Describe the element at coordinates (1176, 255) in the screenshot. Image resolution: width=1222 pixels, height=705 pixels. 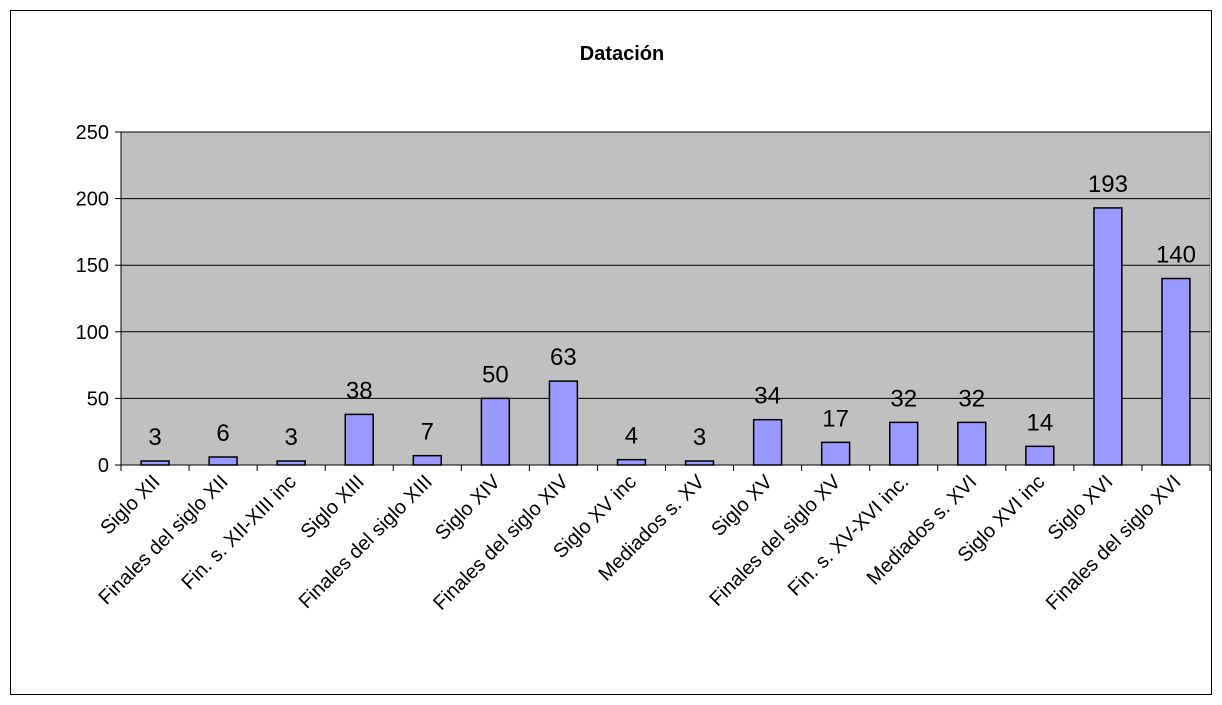
I see `data-label: 140` at that location.